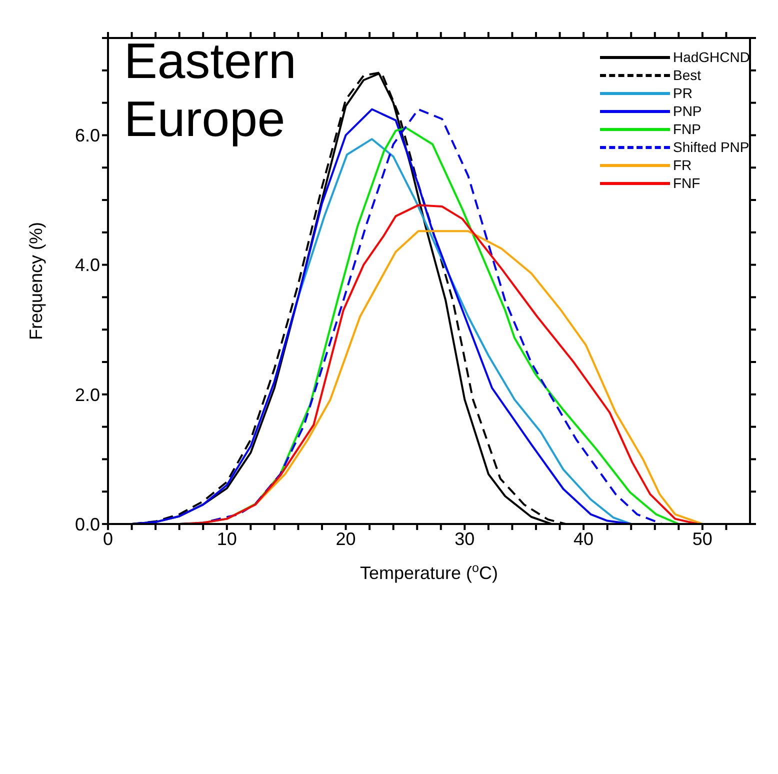  I want to click on x-tick-label: 30, so click(464, 538).